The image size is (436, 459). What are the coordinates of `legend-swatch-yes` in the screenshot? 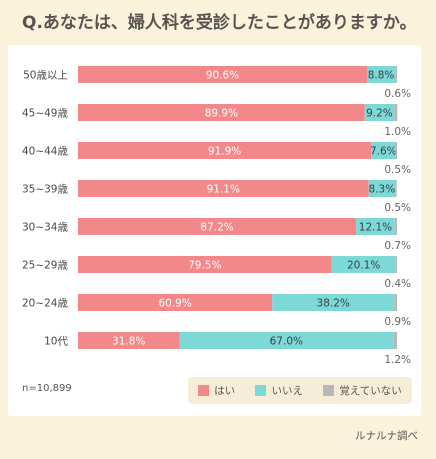 It's located at (204, 390).